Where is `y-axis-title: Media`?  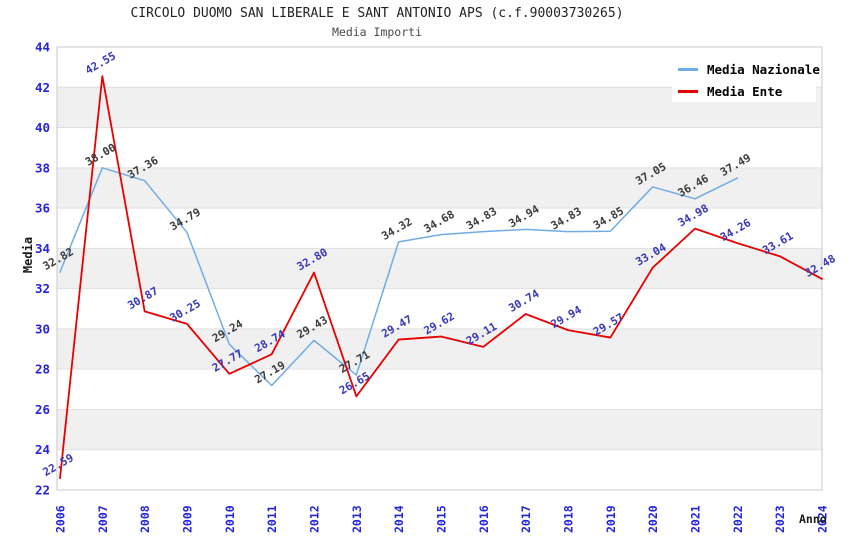
y-axis-title: Media is located at coordinates (28, 255).